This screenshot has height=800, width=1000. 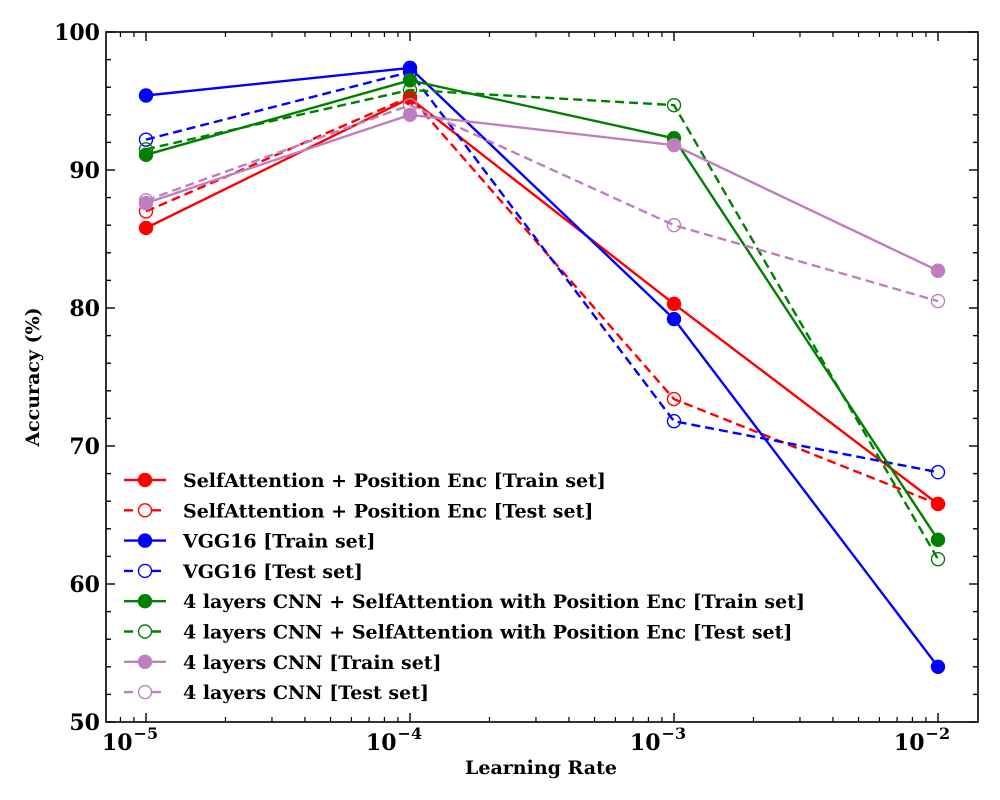 I want to click on legend-entry: 4 layers CNN [Train set], so click(x=283, y=663).